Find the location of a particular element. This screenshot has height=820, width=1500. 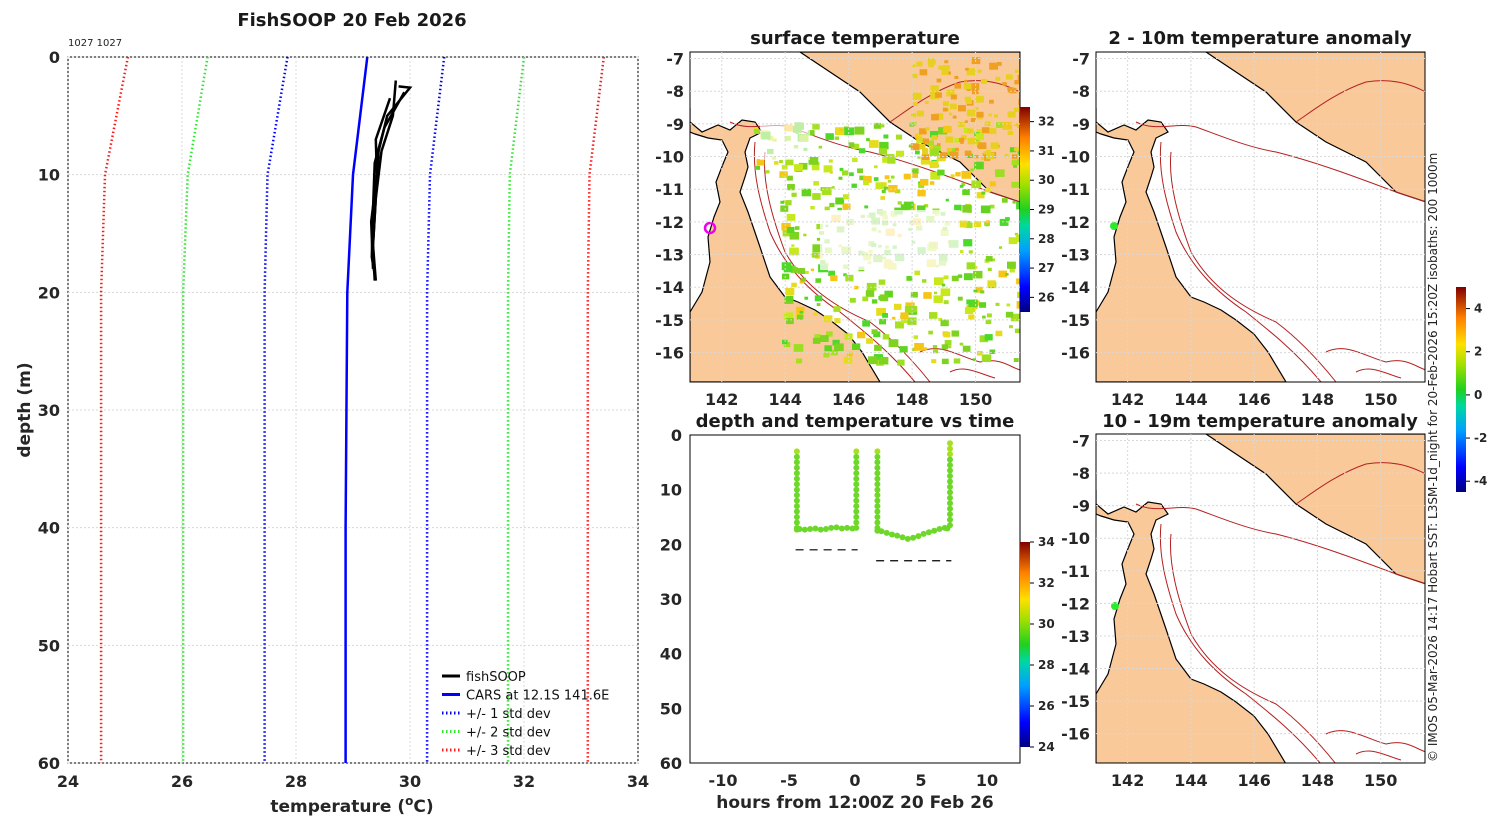

anomaly-colorbar is located at coordinates (1461, 389).